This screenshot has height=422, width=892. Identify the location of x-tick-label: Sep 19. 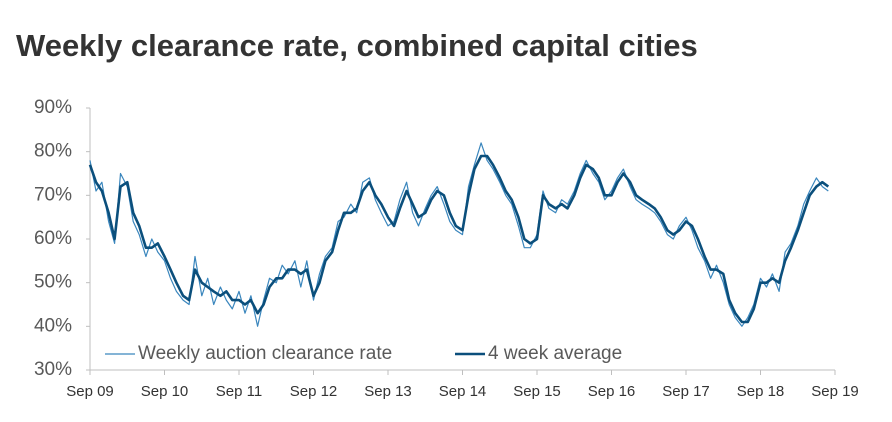
(835, 391).